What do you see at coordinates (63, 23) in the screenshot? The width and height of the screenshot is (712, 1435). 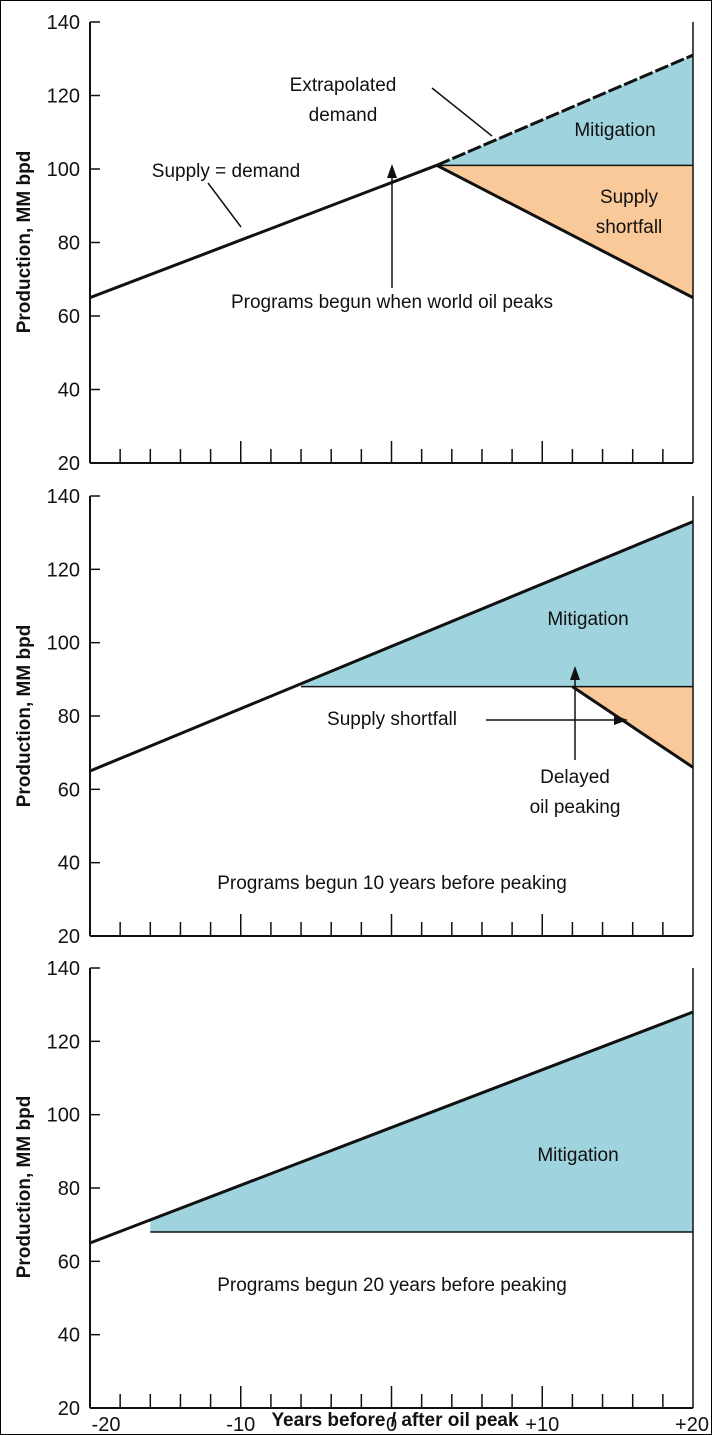 I see `panel-1-y-tick-label: 140` at bounding box center [63, 23].